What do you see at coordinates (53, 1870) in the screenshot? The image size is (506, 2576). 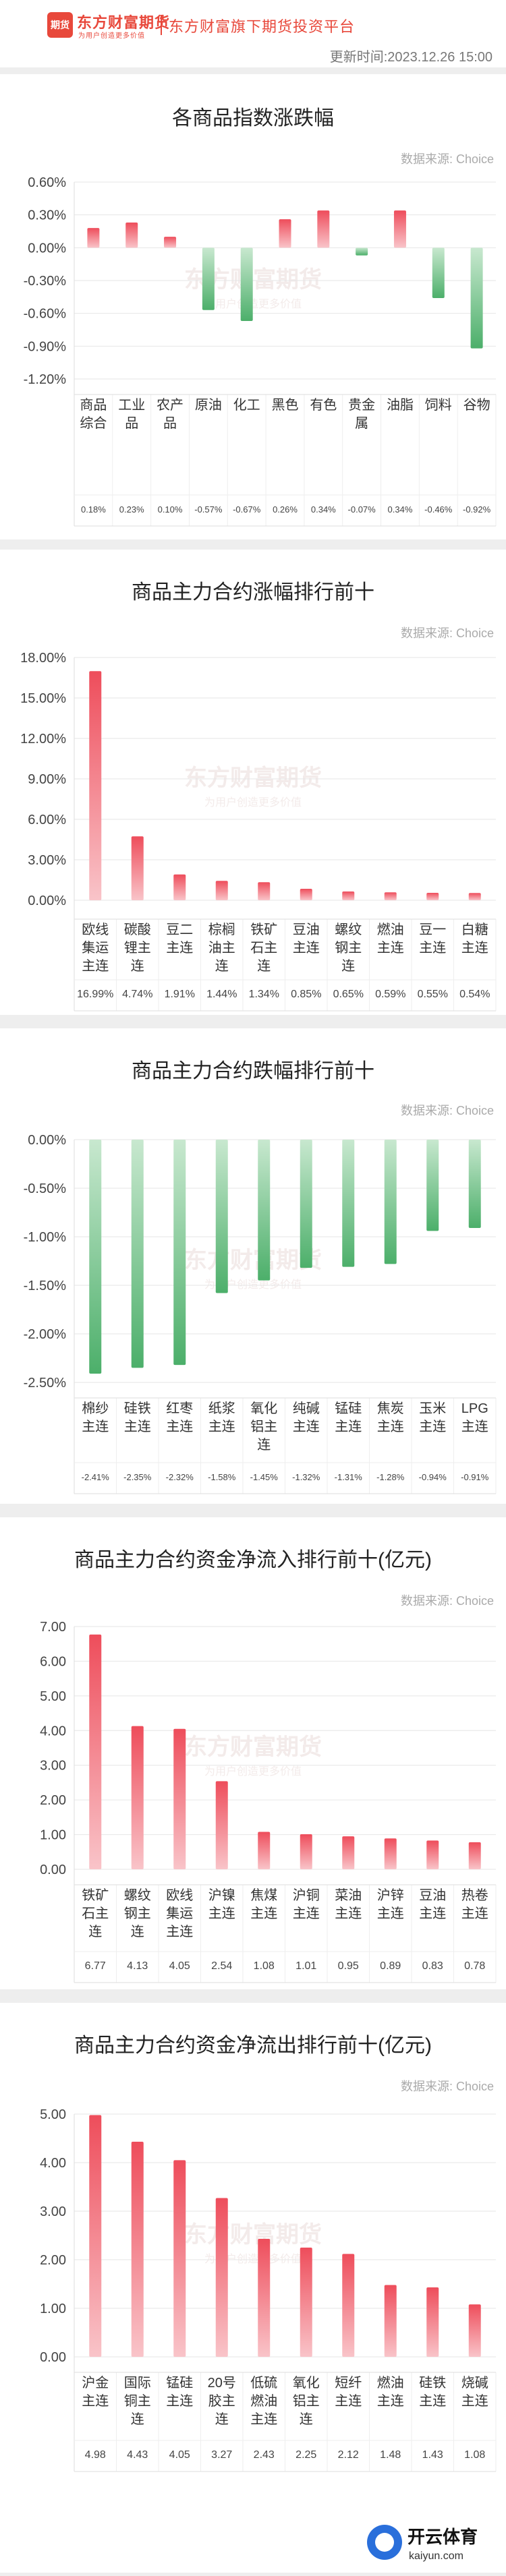 I see `y-tick-label: 0.00` at bounding box center [53, 1870].